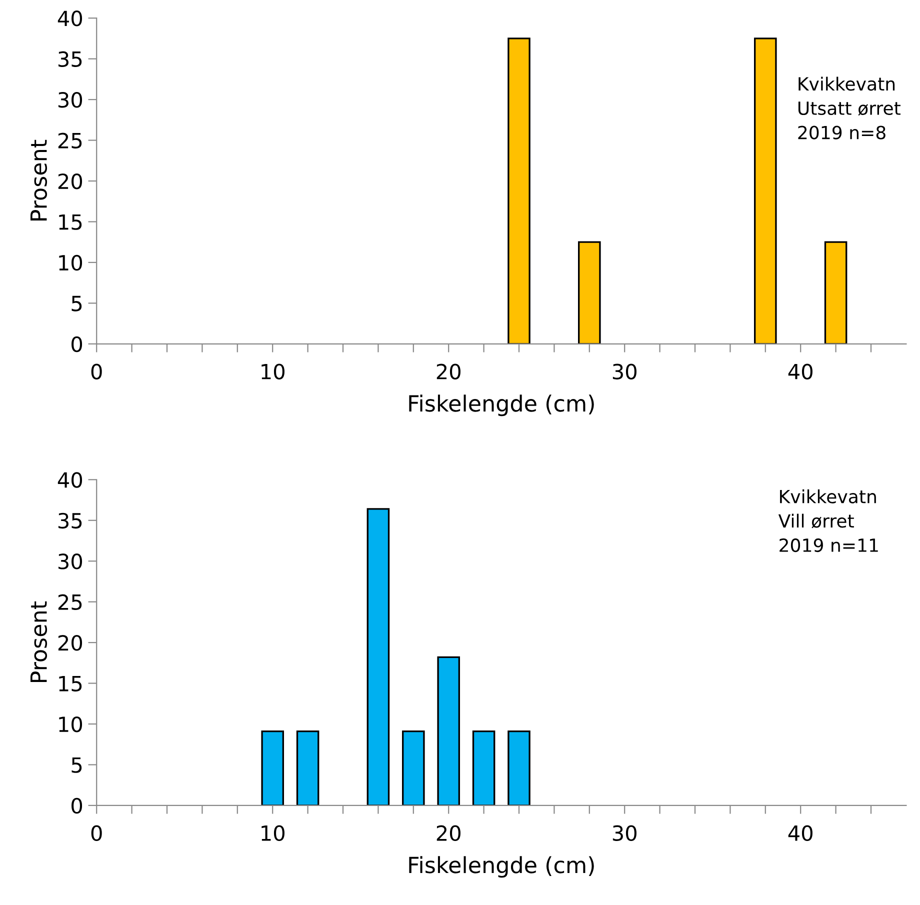 This screenshot has height=905, width=920. I want to click on annotation: Kvikkevatn Vill ørret 2019 n=11, so click(828, 520).